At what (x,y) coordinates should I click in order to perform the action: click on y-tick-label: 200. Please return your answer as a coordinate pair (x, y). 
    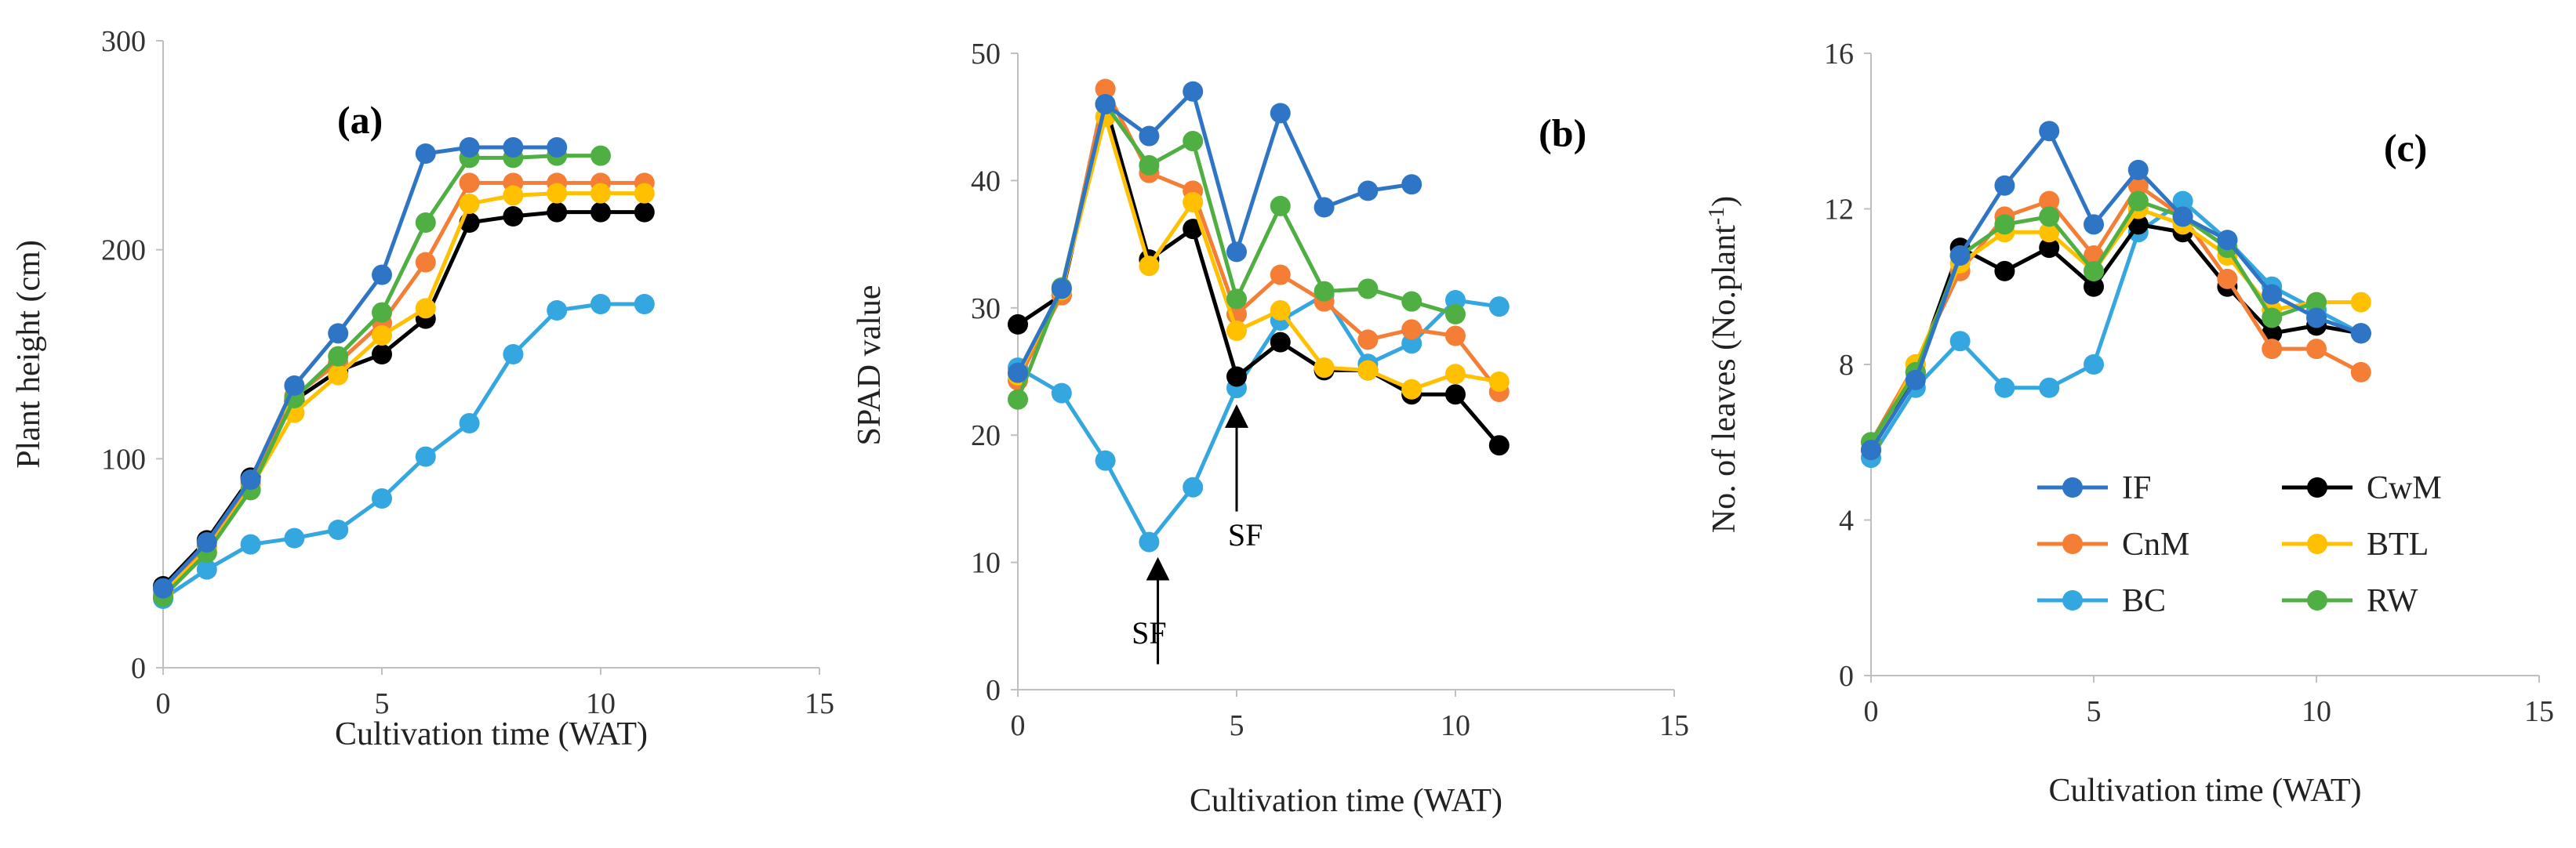
    Looking at the image, I should click on (123, 250).